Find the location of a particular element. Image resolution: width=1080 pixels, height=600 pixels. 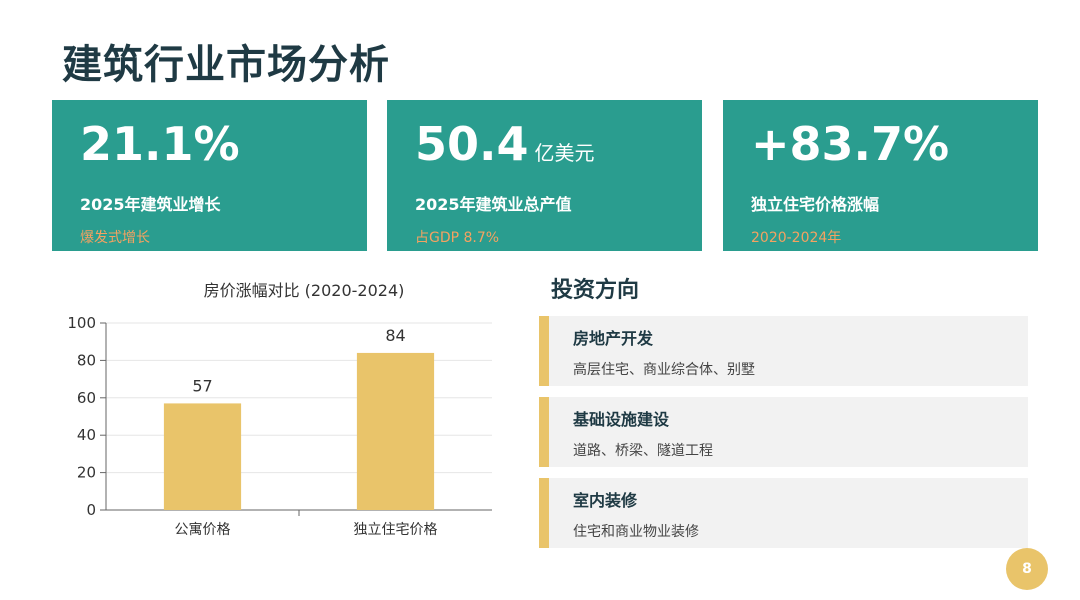

y-tick-label: 40 is located at coordinates (86, 435).